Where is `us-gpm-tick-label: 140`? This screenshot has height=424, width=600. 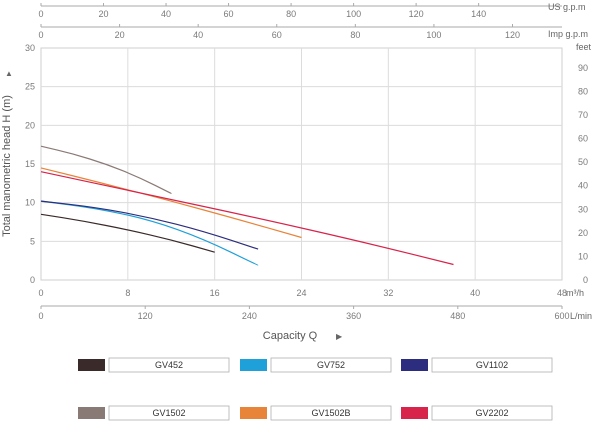 us-gpm-tick-label: 140 is located at coordinates (478, 14).